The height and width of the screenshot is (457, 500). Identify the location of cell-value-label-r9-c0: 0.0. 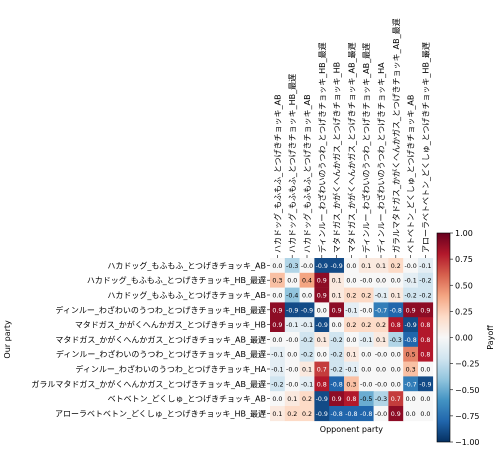
(277, 399).